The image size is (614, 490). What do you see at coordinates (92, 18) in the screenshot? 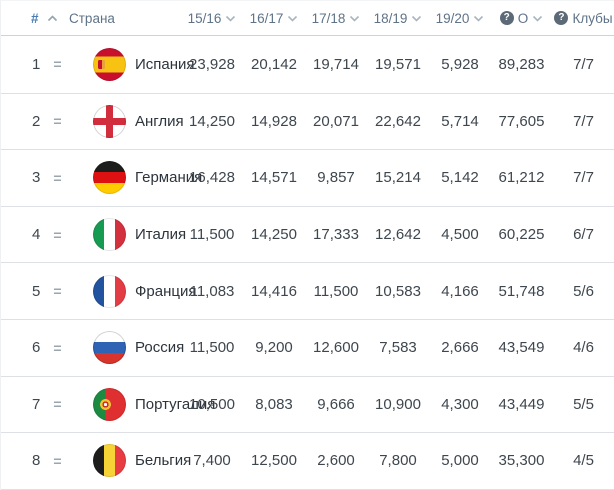
I see `country-column-label: Страна` at bounding box center [92, 18].